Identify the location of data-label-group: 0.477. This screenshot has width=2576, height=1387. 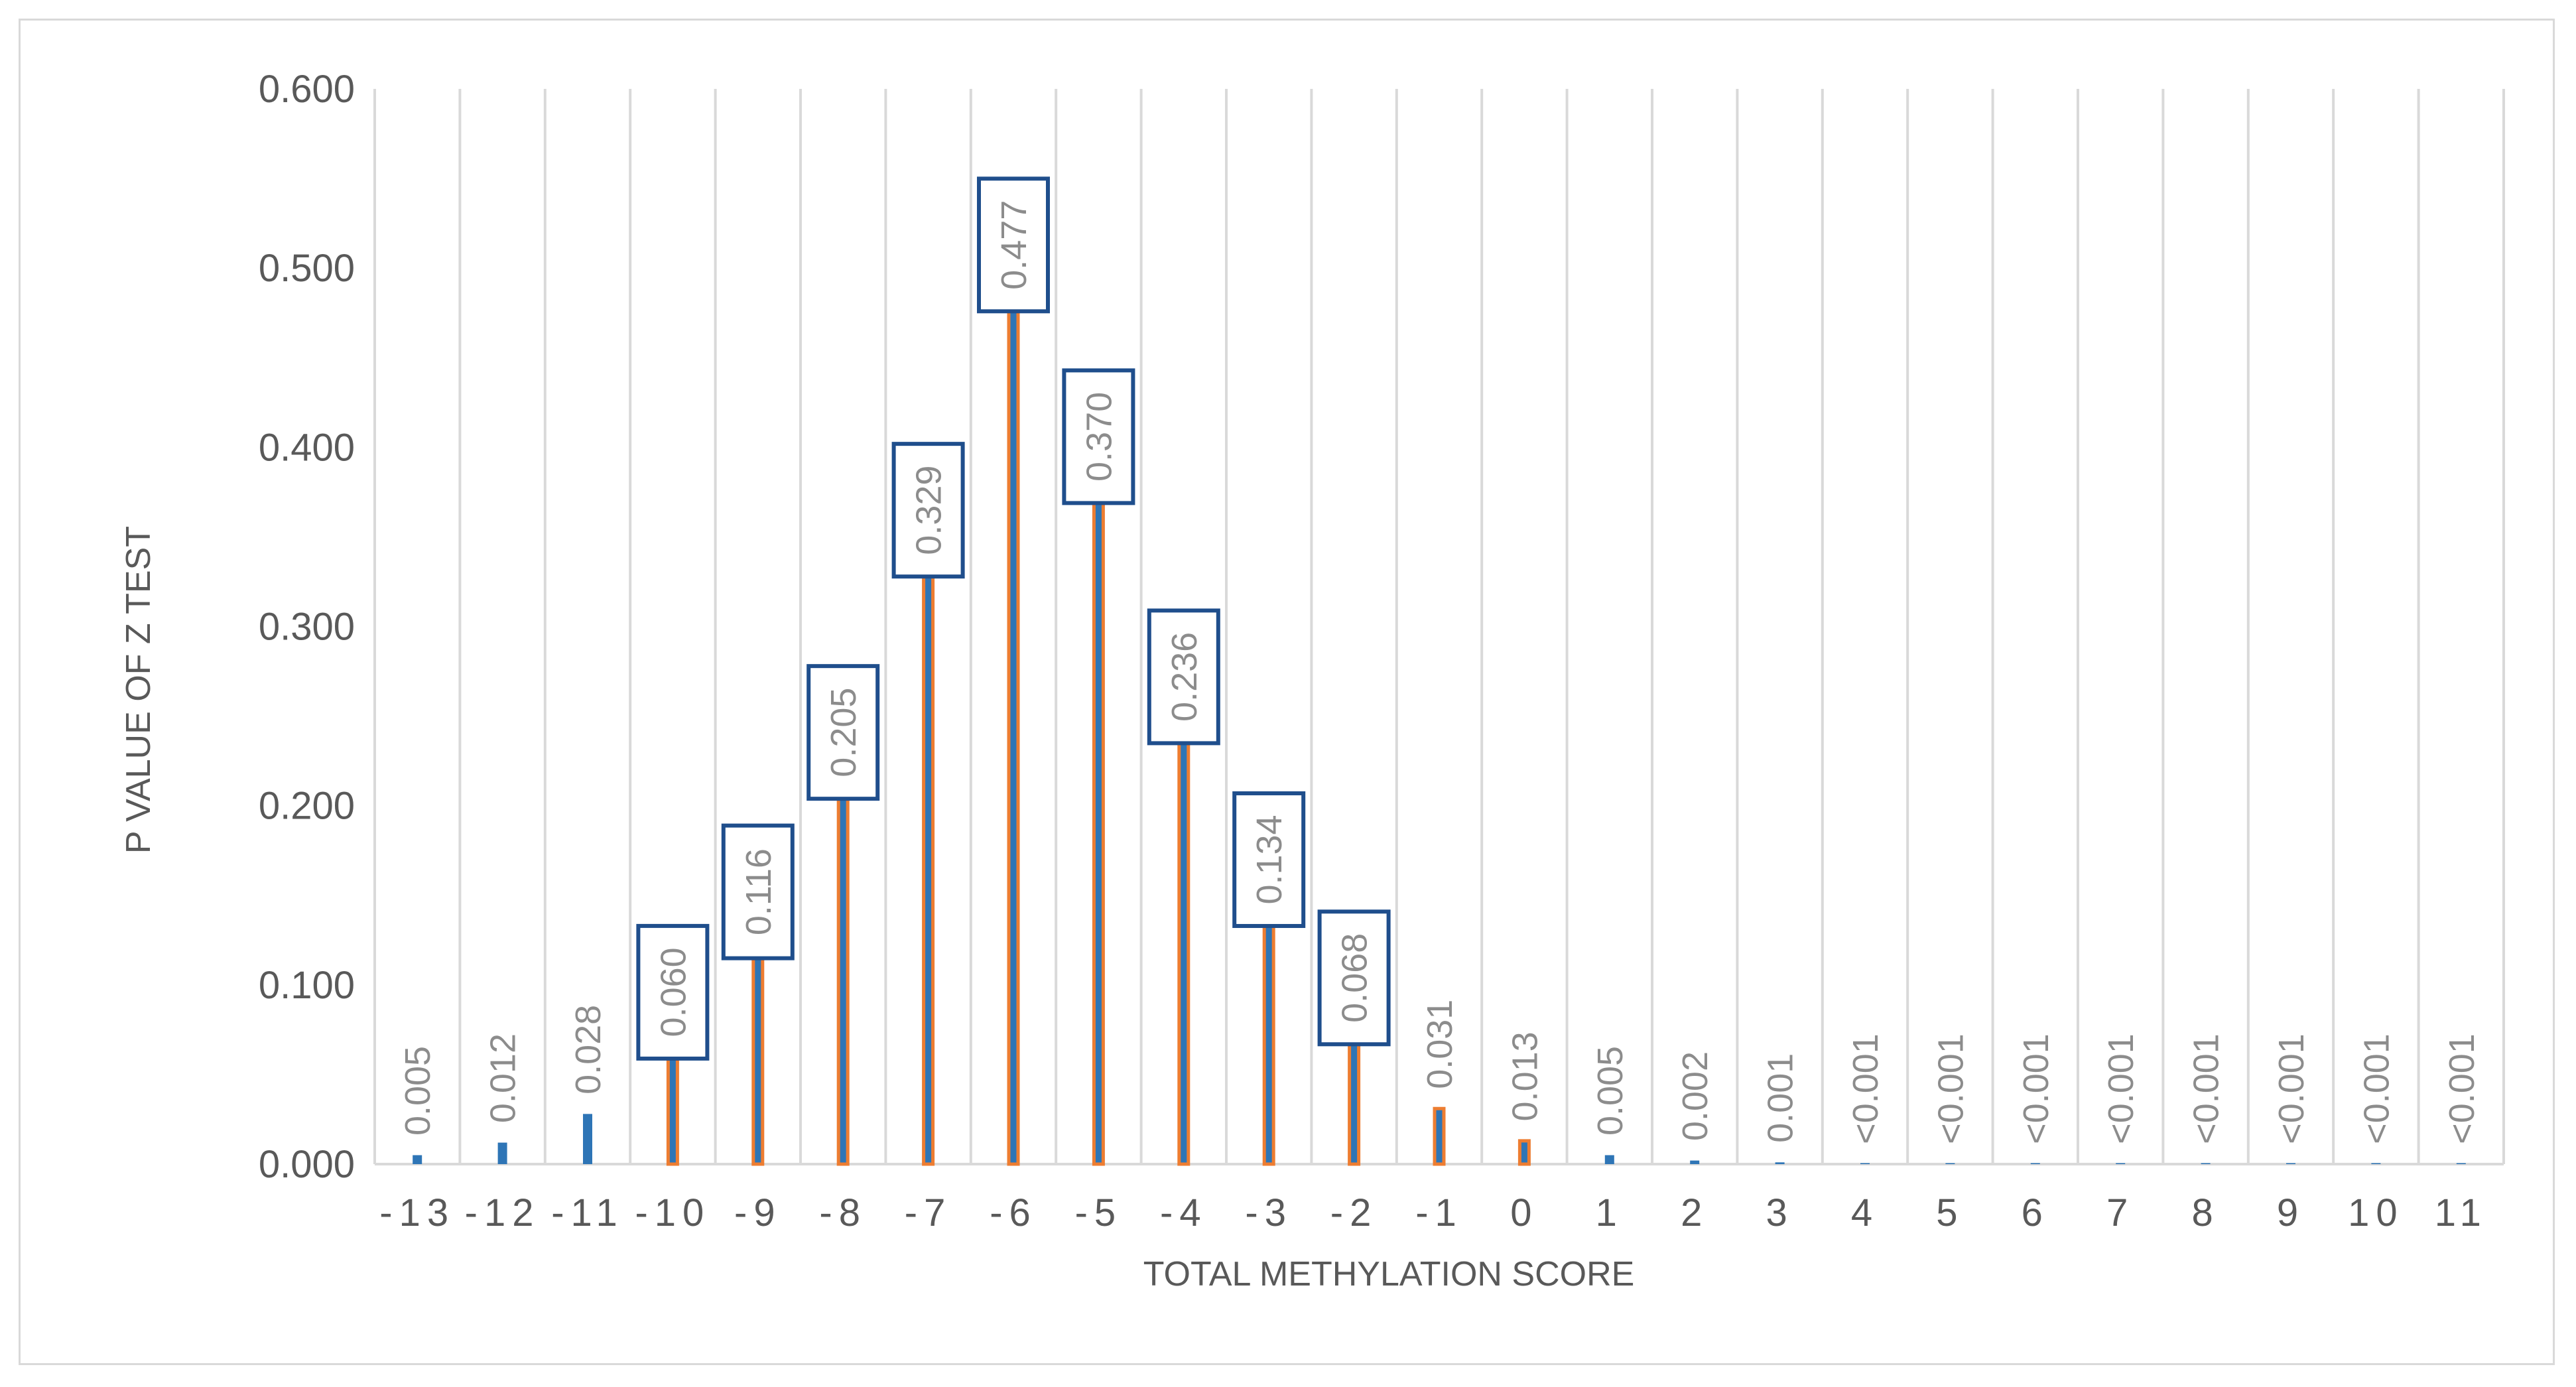
(1014, 245).